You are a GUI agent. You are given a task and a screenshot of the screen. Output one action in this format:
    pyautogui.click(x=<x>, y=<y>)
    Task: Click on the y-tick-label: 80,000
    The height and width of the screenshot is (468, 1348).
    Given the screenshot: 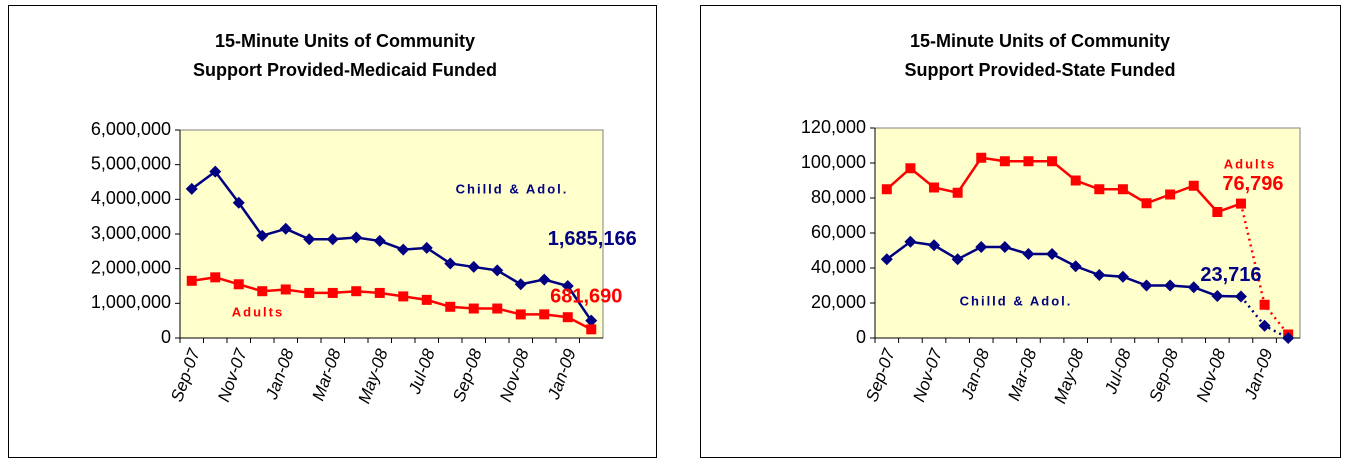 What is the action you would take?
    pyautogui.click(x=838, y=197)
    